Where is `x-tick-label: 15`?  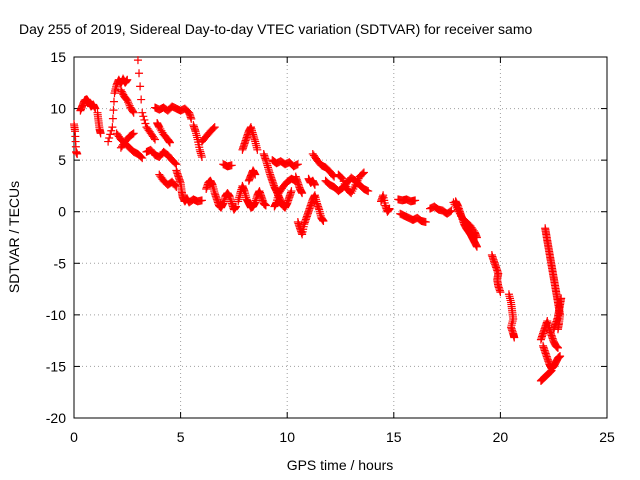 x-tick-label: 15 is located at coordinates (394, 437).